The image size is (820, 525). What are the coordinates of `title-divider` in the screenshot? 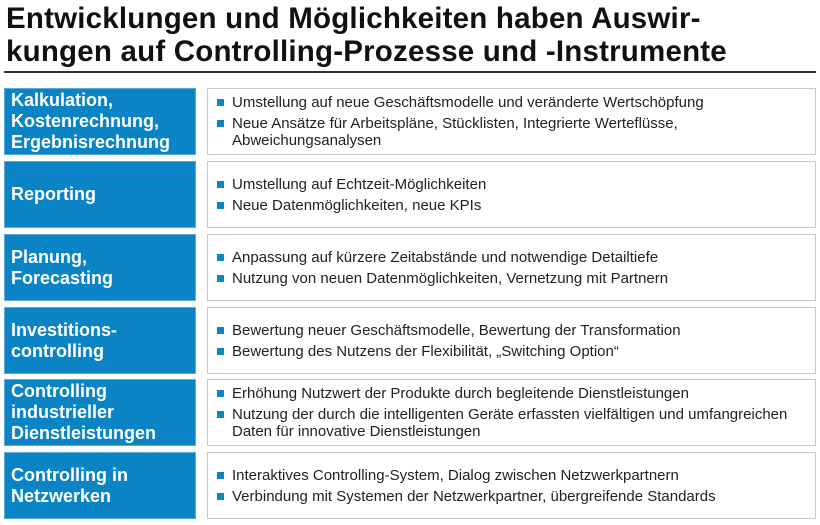 It's located at (410, 72).